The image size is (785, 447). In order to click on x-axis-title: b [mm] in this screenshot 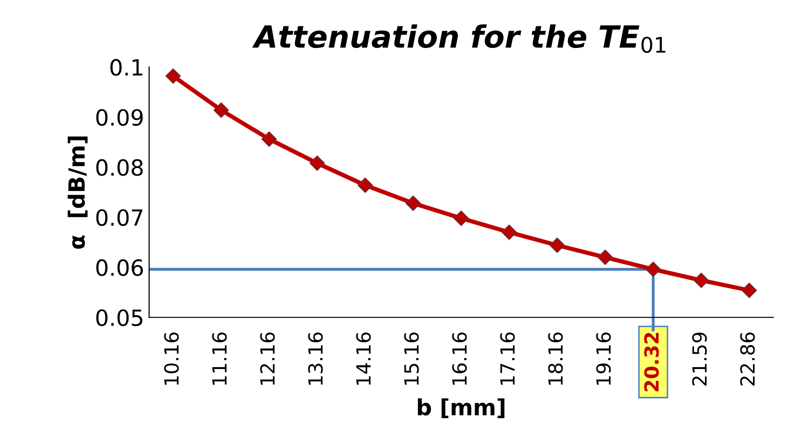, I will do `click(461, 408)`.